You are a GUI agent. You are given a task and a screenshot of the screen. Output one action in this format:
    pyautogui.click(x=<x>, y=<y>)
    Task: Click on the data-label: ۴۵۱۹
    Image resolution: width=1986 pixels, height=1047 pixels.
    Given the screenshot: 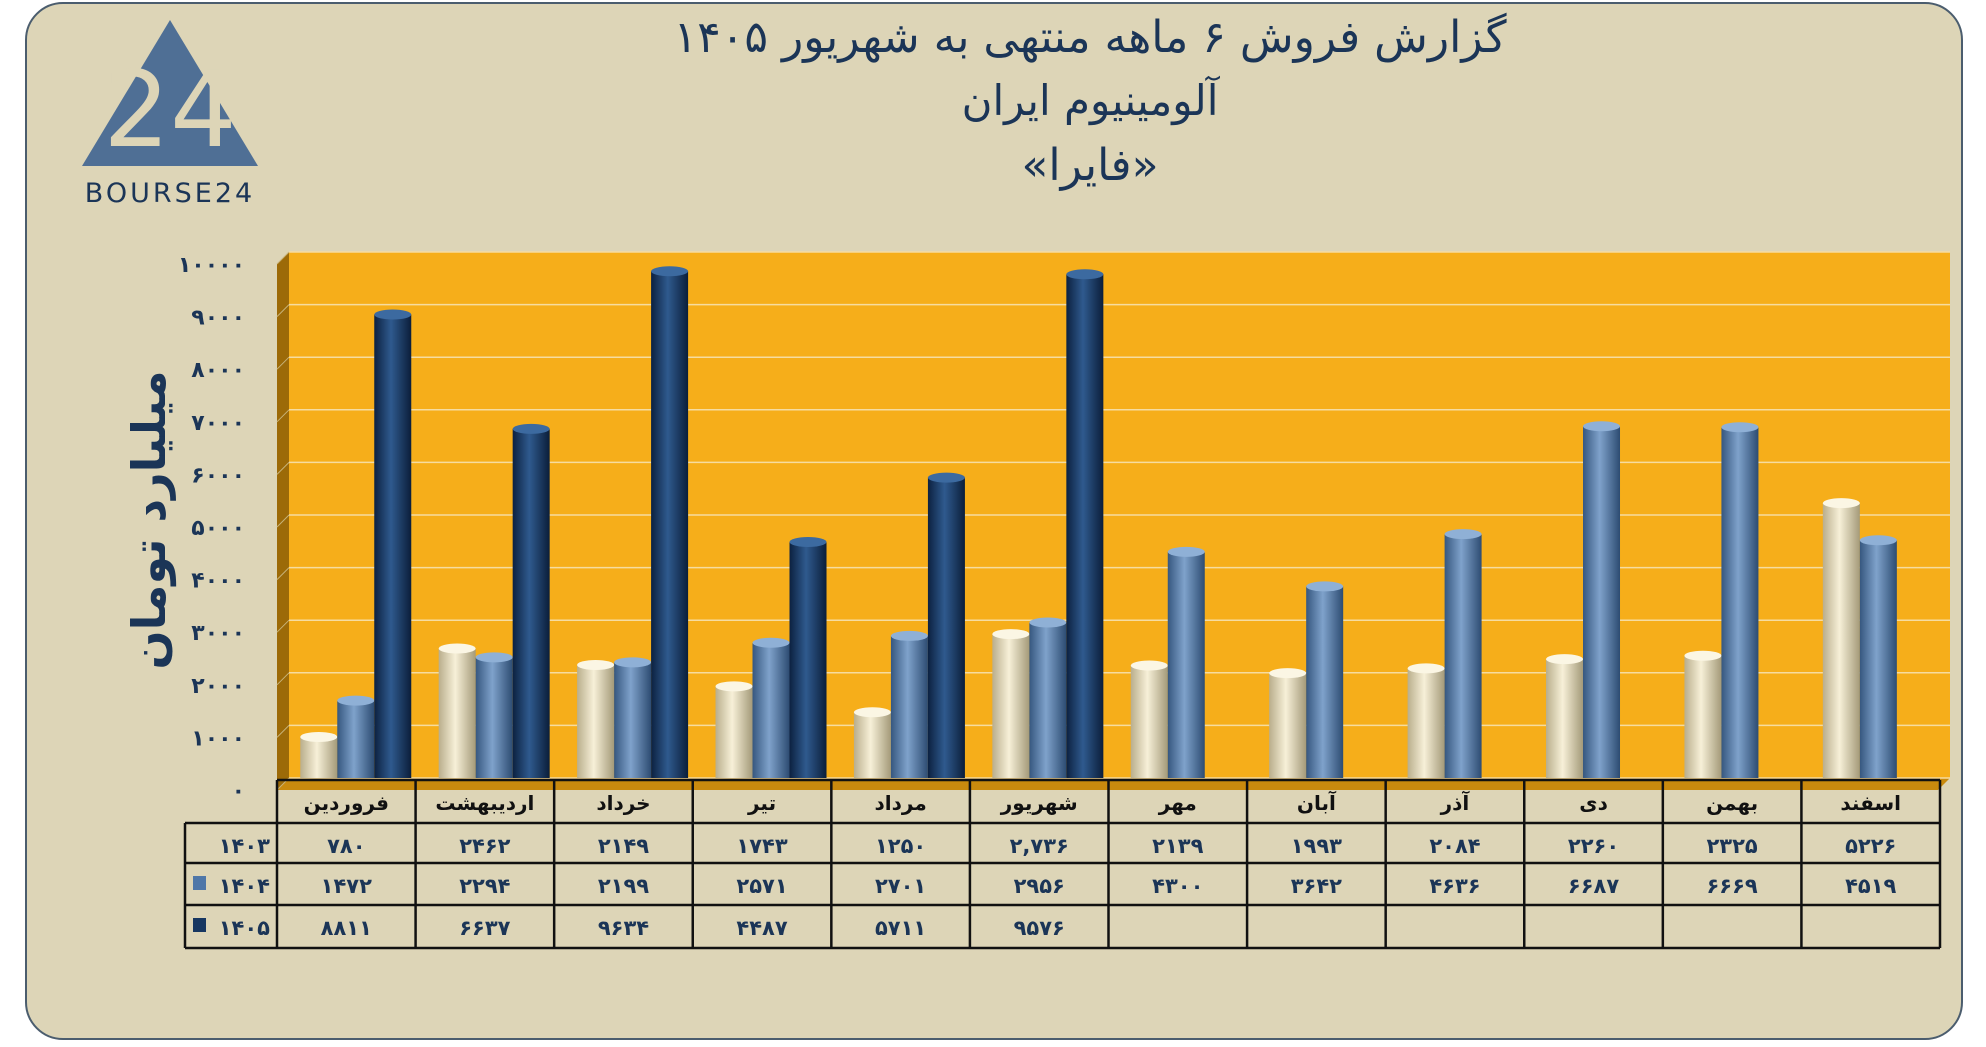 What is the action you would take?
    pyautogui.click(x=1870, y=886)
    